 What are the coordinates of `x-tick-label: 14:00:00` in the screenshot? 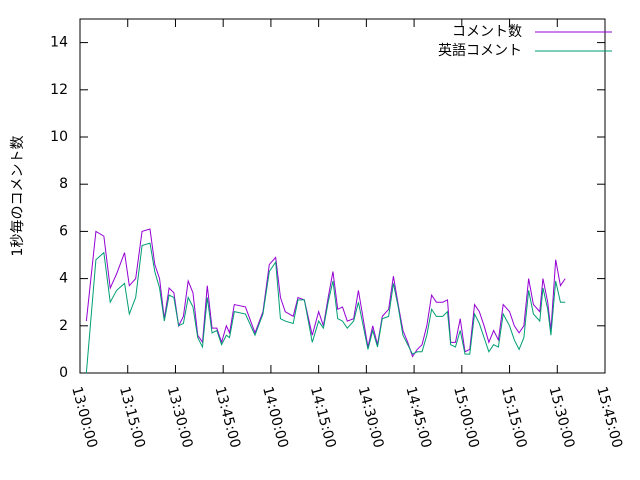 It's located at (275, 417).